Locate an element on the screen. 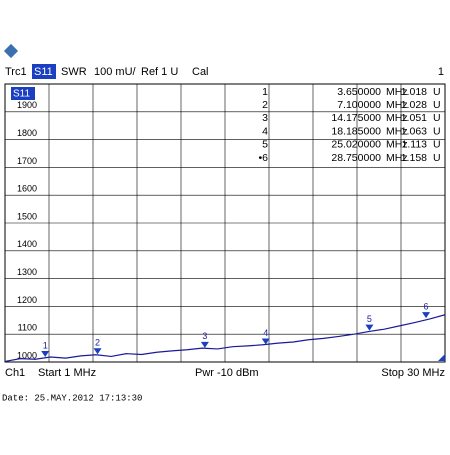  y-tick-label: 1400 is located at coordinates (27, 244).